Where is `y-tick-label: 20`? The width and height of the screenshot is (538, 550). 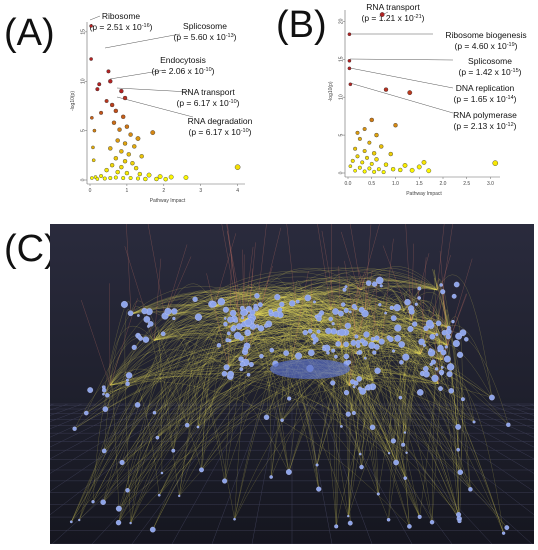 y-tick-label: 20 is located at coordinates (342, 21).